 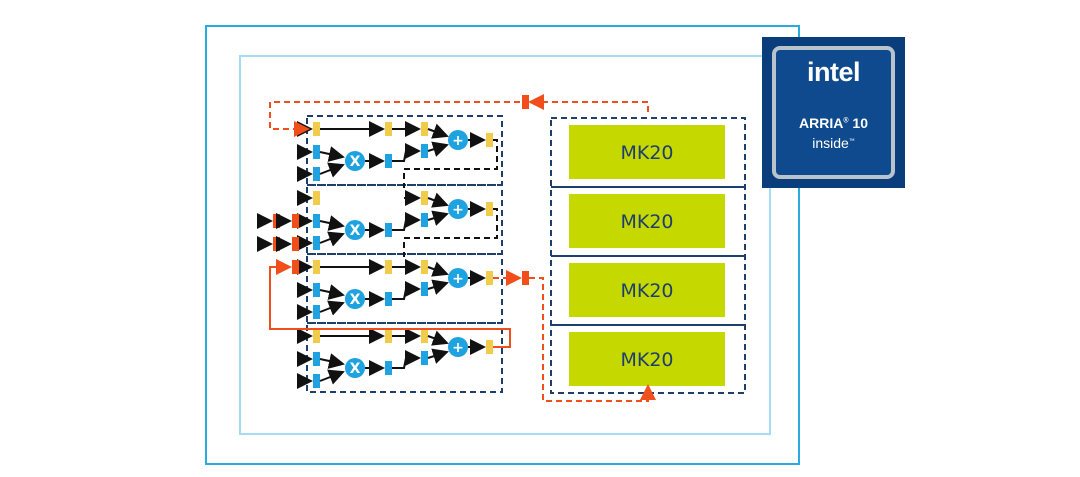 I want to click on intel-arria-10-logo: intel ARRIA® 10 inside™, so click(x=833, y=112).